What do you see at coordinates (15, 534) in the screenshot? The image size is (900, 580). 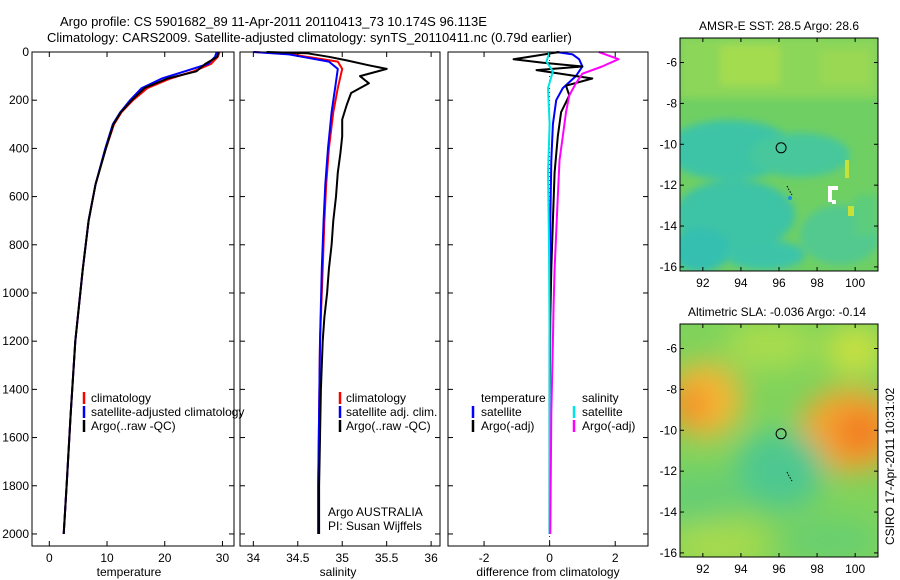 I see `y-tick-label: 2000` at bounding box center [15, 534].